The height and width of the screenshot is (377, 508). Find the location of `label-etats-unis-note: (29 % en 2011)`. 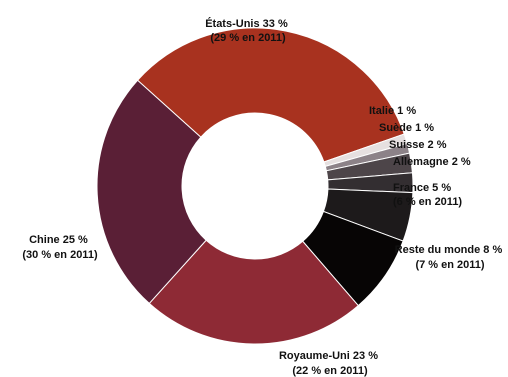

label-etats-unis-note: (29 % en 2011) is located at coordinates (248, 38).